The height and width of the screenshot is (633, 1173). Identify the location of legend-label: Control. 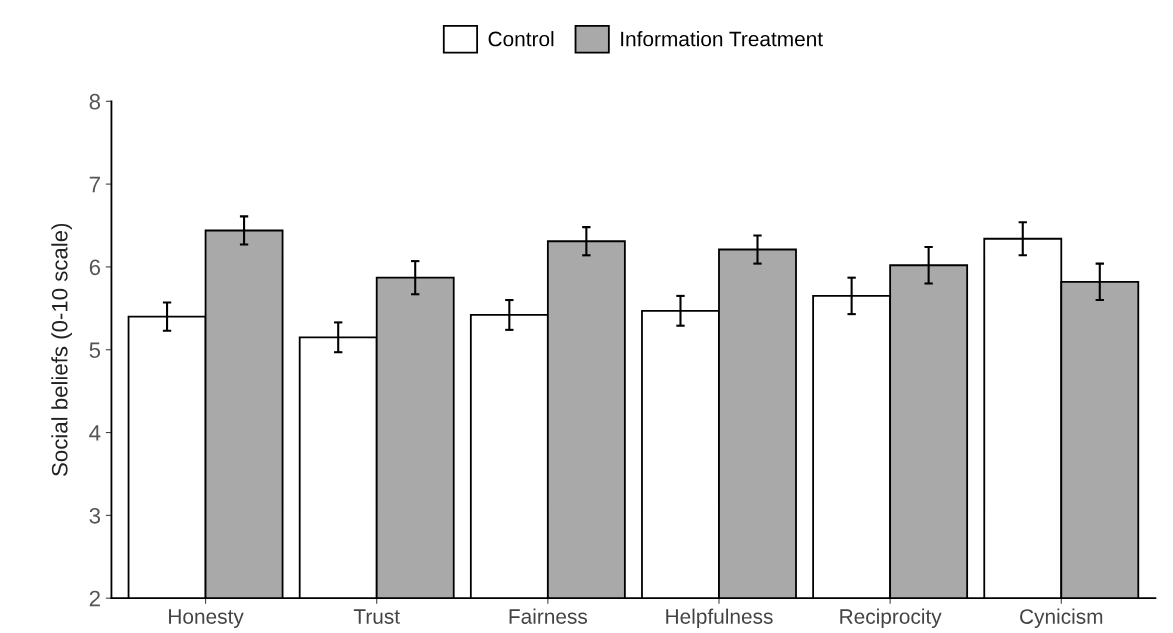
(521, 39).